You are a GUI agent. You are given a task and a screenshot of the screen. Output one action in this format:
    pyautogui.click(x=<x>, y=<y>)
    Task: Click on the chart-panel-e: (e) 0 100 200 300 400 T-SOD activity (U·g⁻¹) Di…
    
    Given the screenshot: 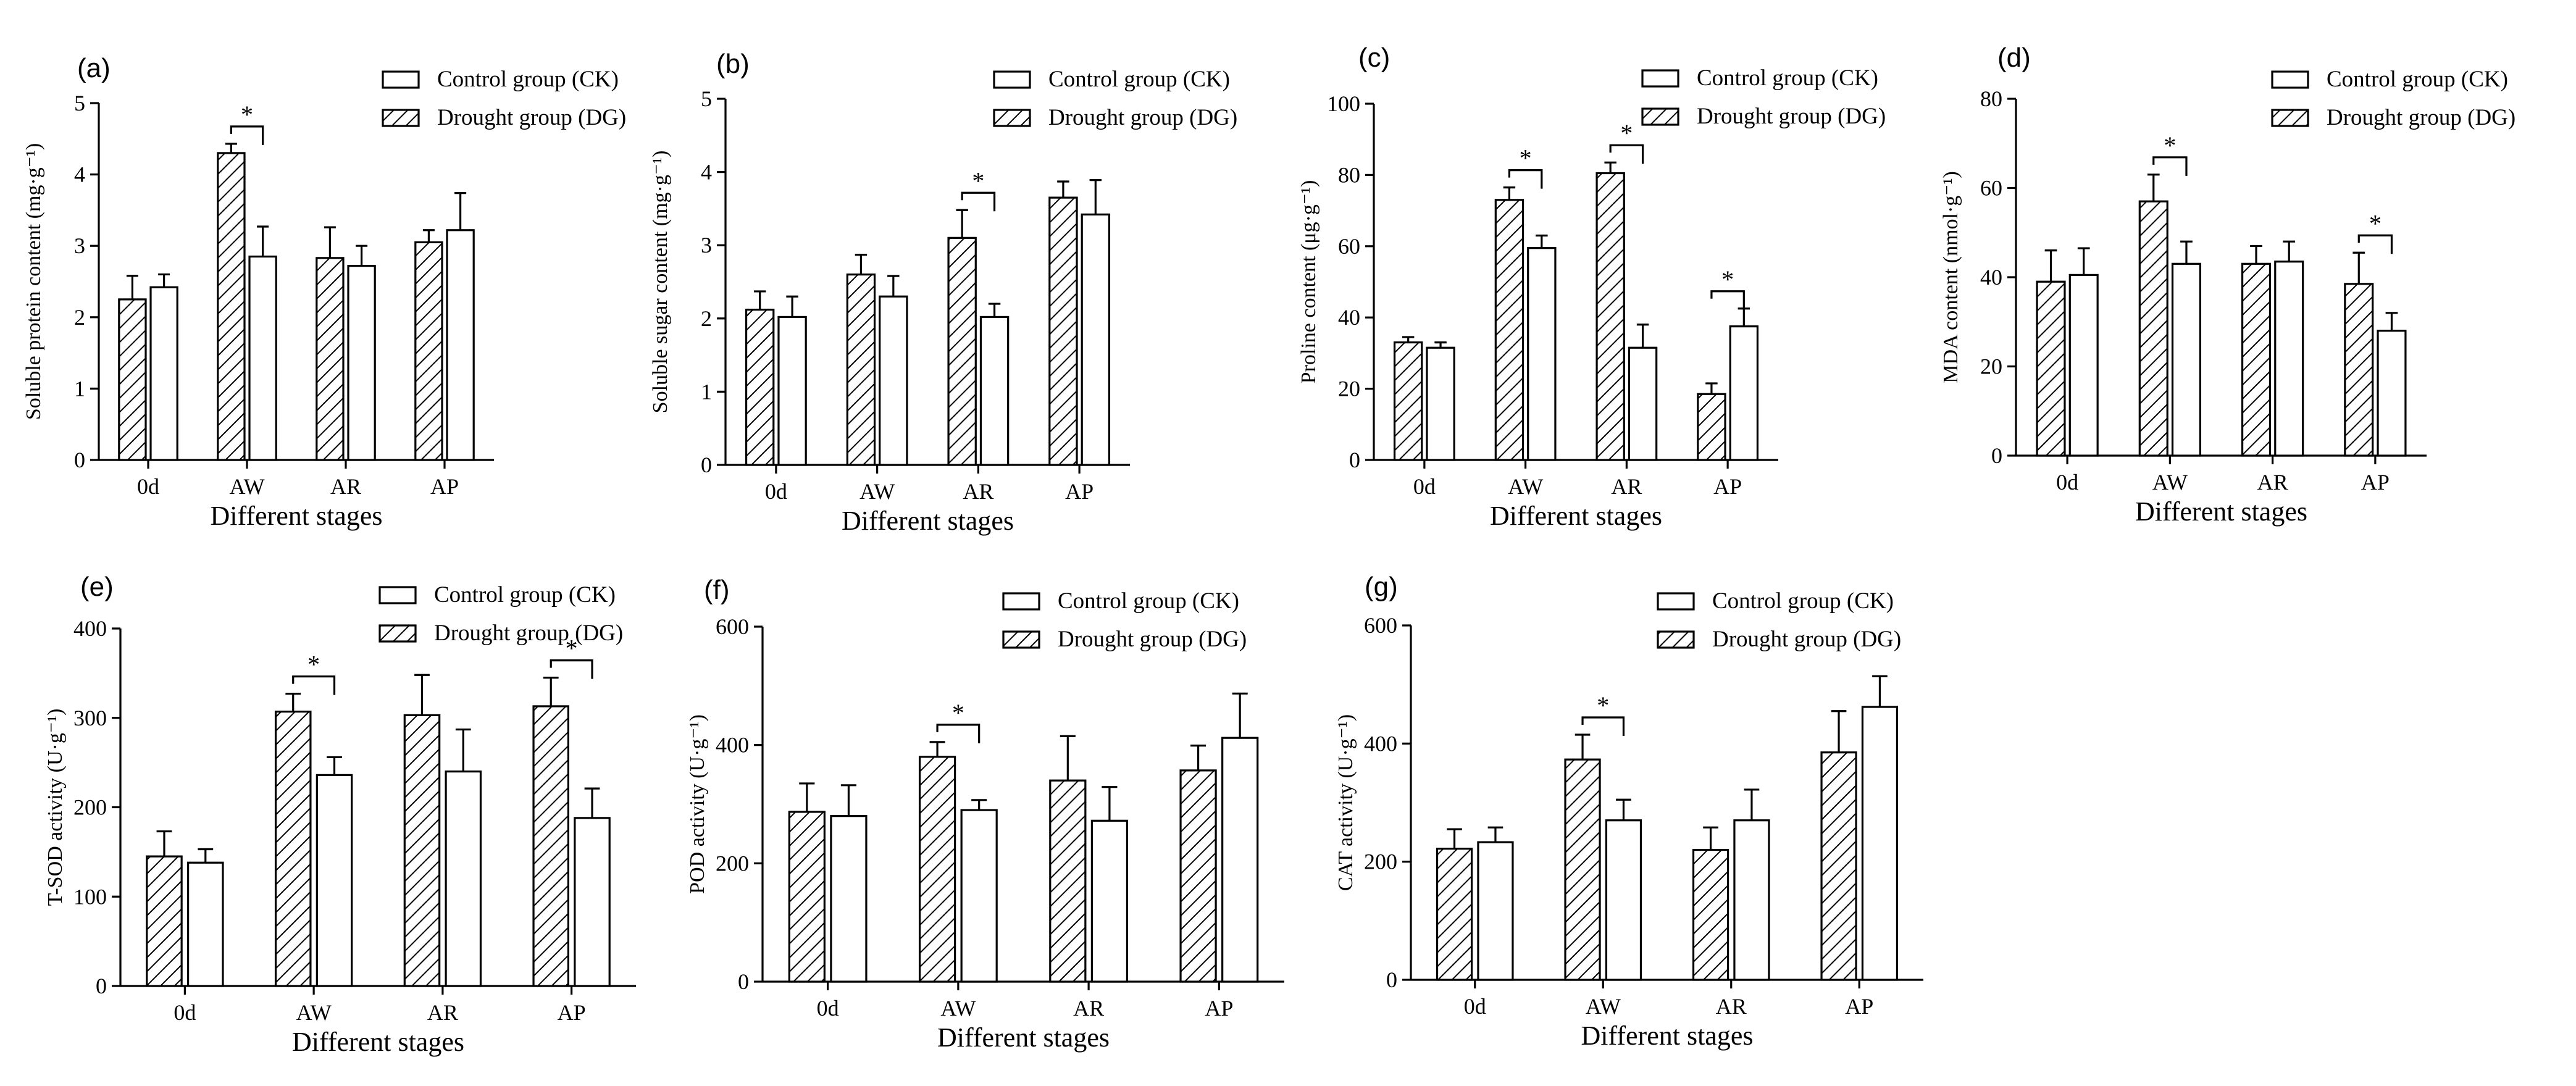 What is the action you would take?
    pyautogui.click(x=340, y=814)
    